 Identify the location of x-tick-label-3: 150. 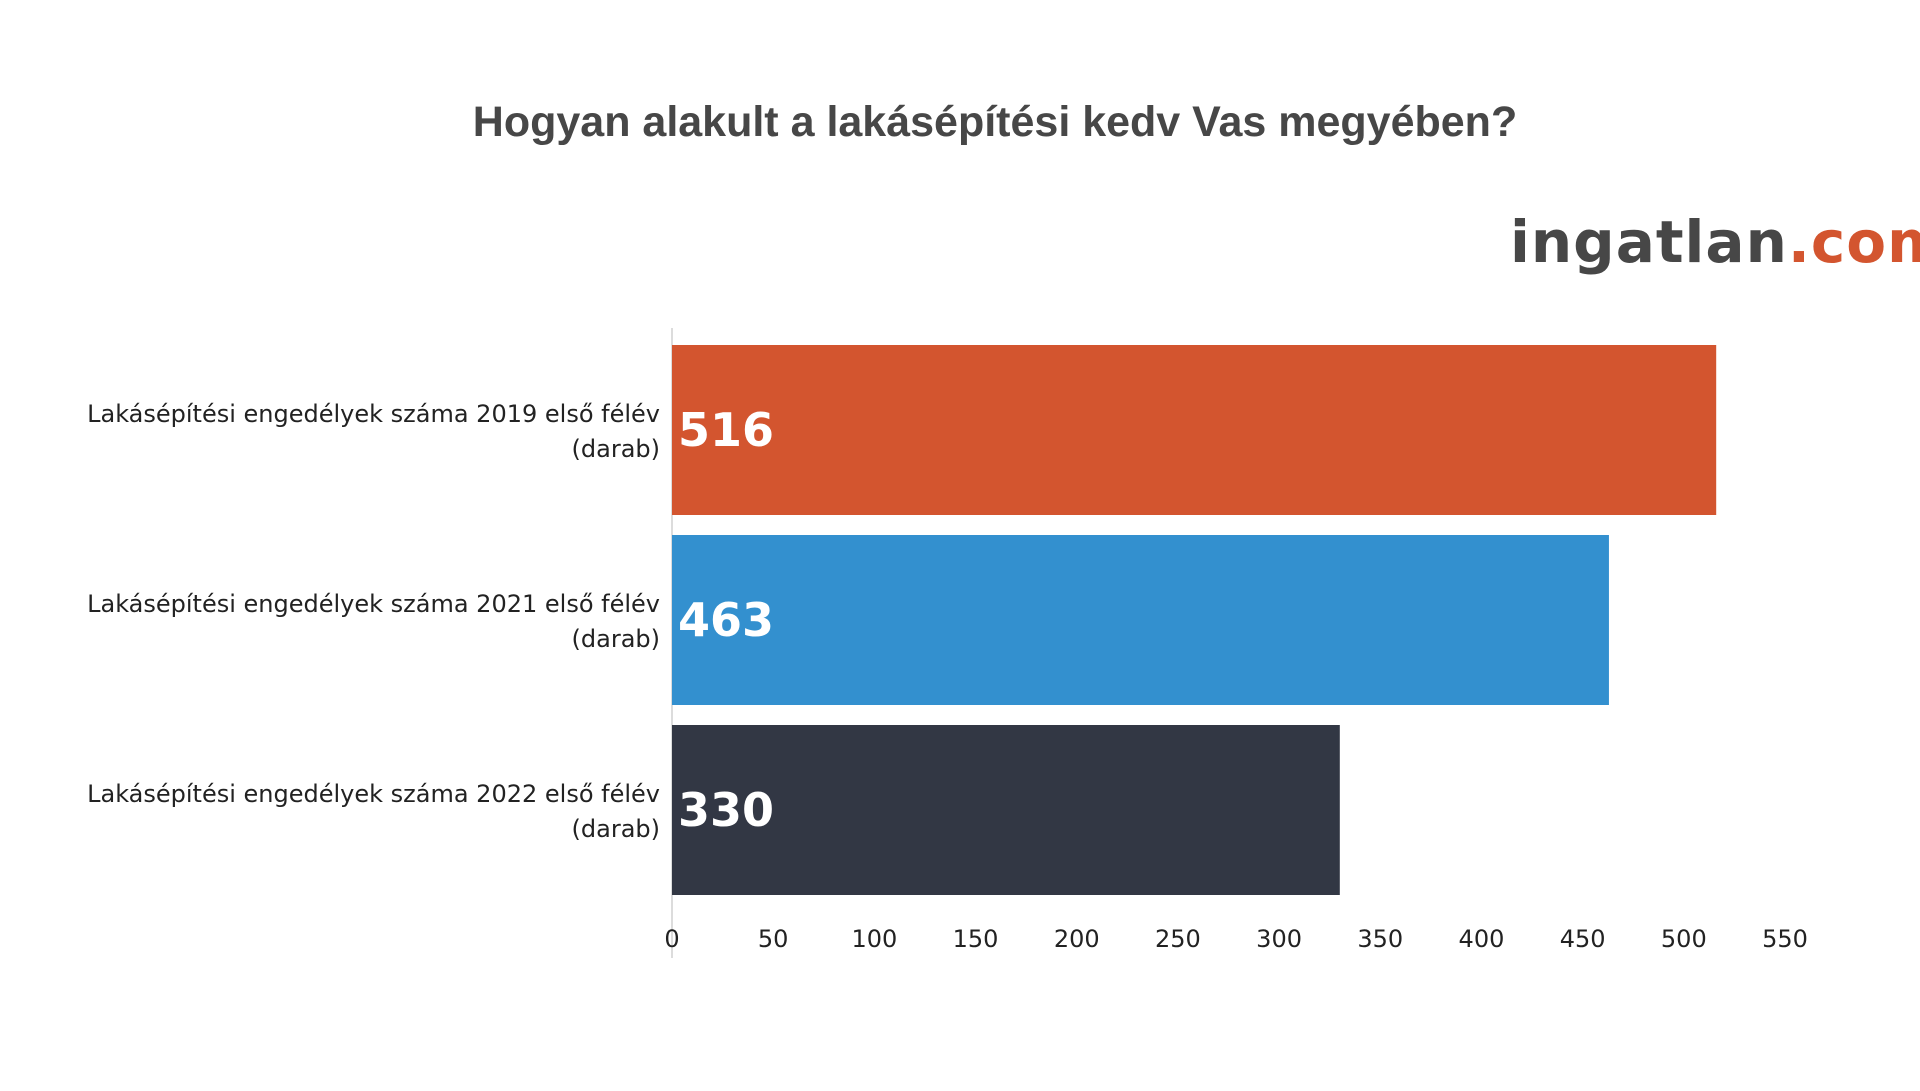
(976, 939).